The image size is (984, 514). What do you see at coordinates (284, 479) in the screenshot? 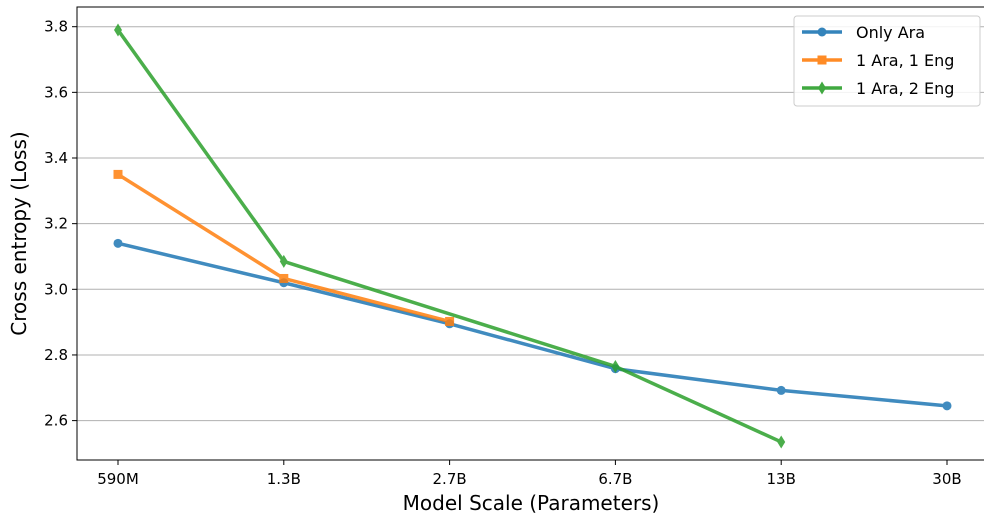
I see `x-tick-label: 1.3B` at bounding box center [284, 479].